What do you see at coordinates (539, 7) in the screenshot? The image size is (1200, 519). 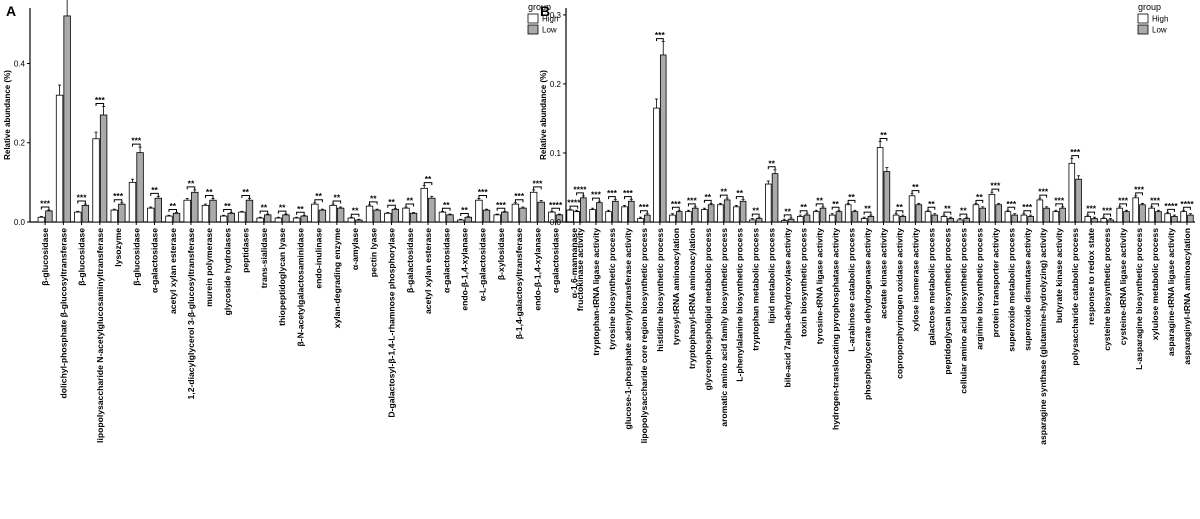 I see `legend-title: group` at bounding box center [539, 7].